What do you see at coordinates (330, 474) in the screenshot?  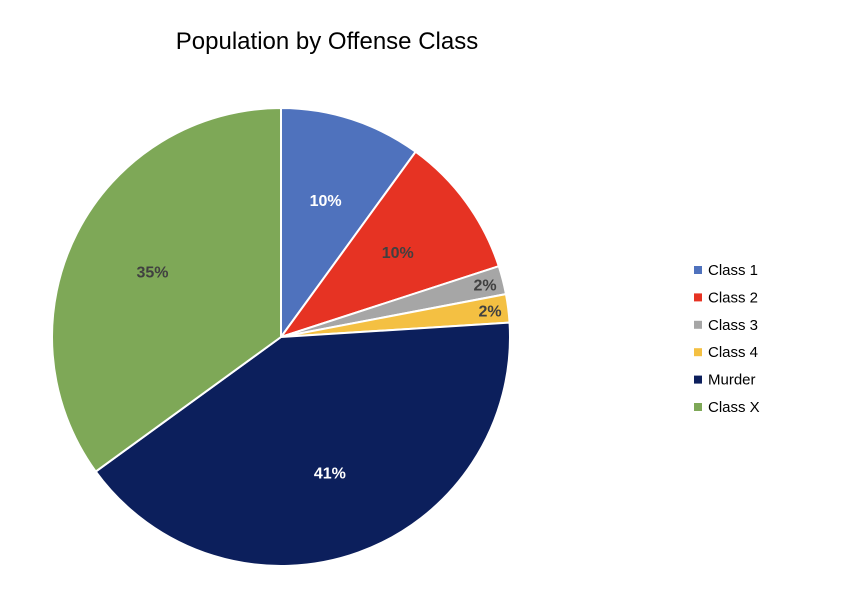 I see `slice-label-murder: 41%` at bounding box center [330, 474].